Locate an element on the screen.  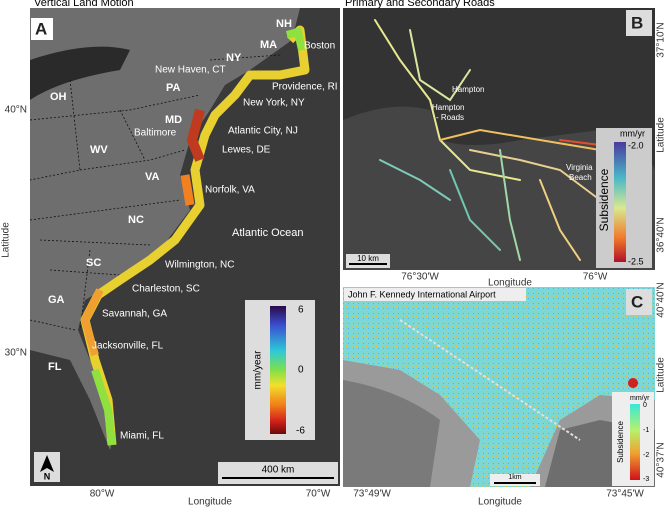
lat-tick: 36°40'N is located at coordinates (661, 234).